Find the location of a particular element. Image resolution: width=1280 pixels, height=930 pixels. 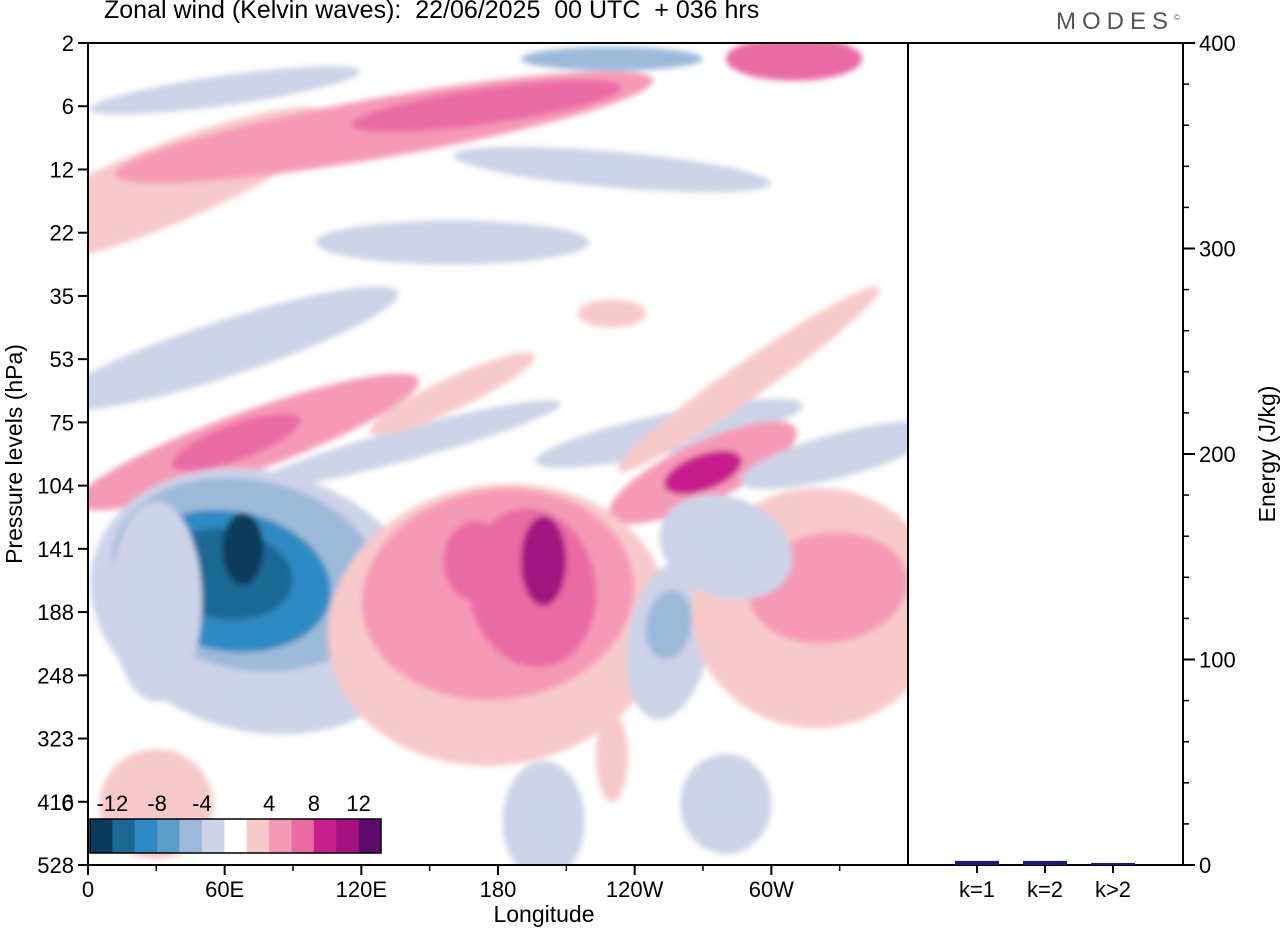

logo-mark: © is located at coordinates (1177, 17).